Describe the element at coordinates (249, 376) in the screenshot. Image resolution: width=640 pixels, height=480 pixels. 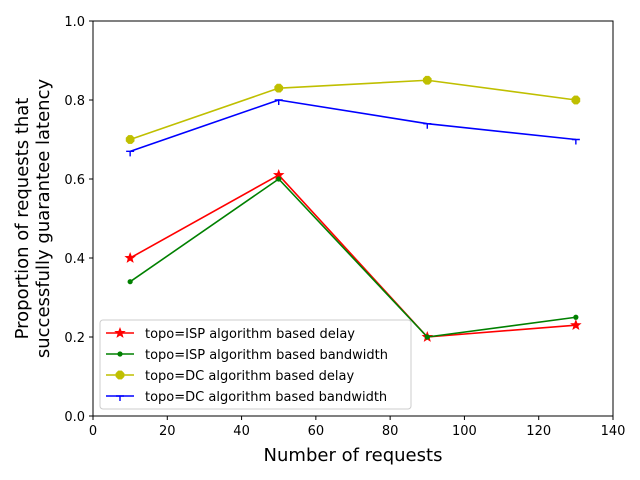
I see `legend-label: topo=DC algorithm based delay` at that location.